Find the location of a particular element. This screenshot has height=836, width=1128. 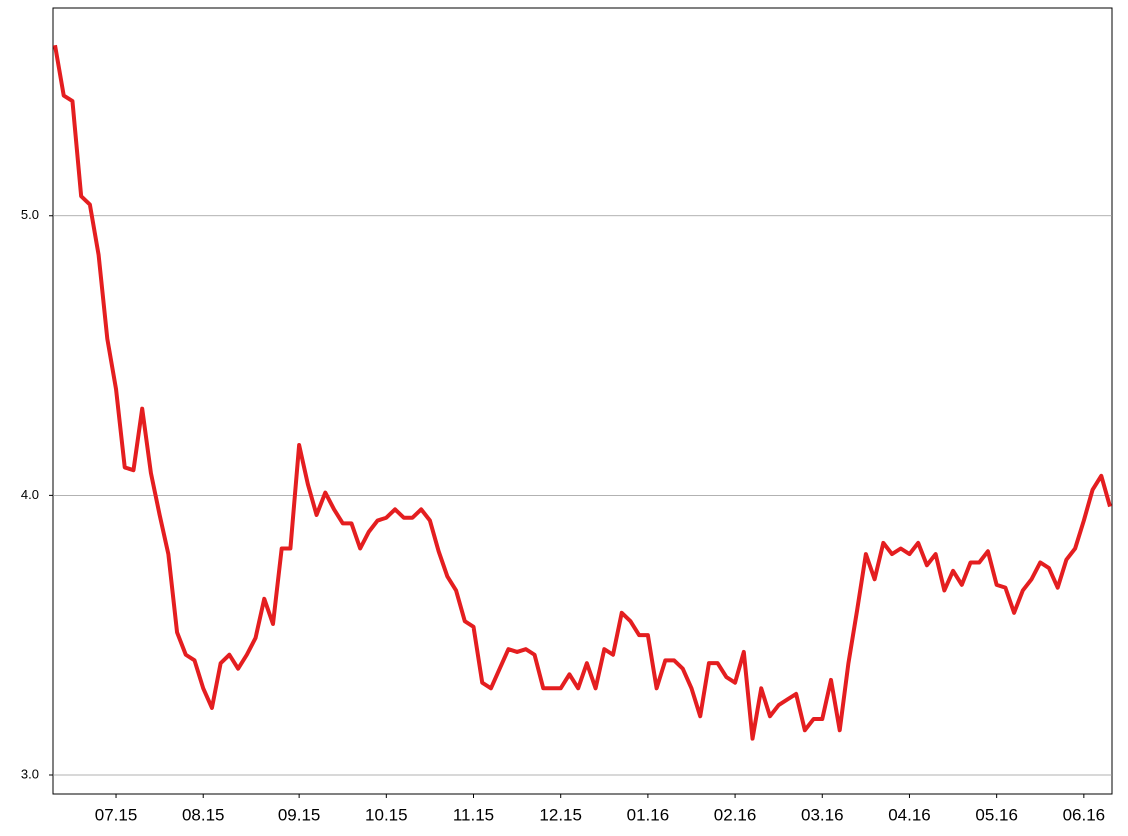

x-tick-label: 10.15 is located at coordinates (386, 814).